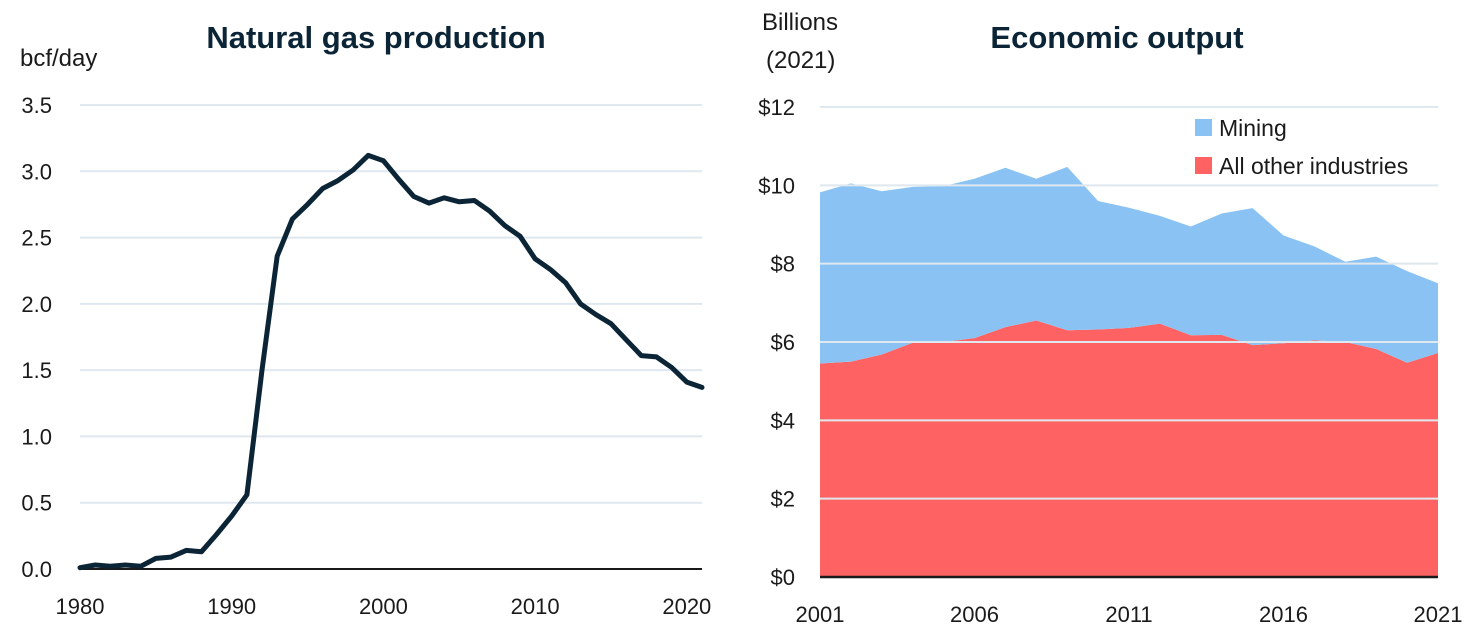 This screenshot has height=633, width=1480. Describe the element at coordinates (1203, 127) in the screenshot. I see `legend-swatch-mining` at that location.